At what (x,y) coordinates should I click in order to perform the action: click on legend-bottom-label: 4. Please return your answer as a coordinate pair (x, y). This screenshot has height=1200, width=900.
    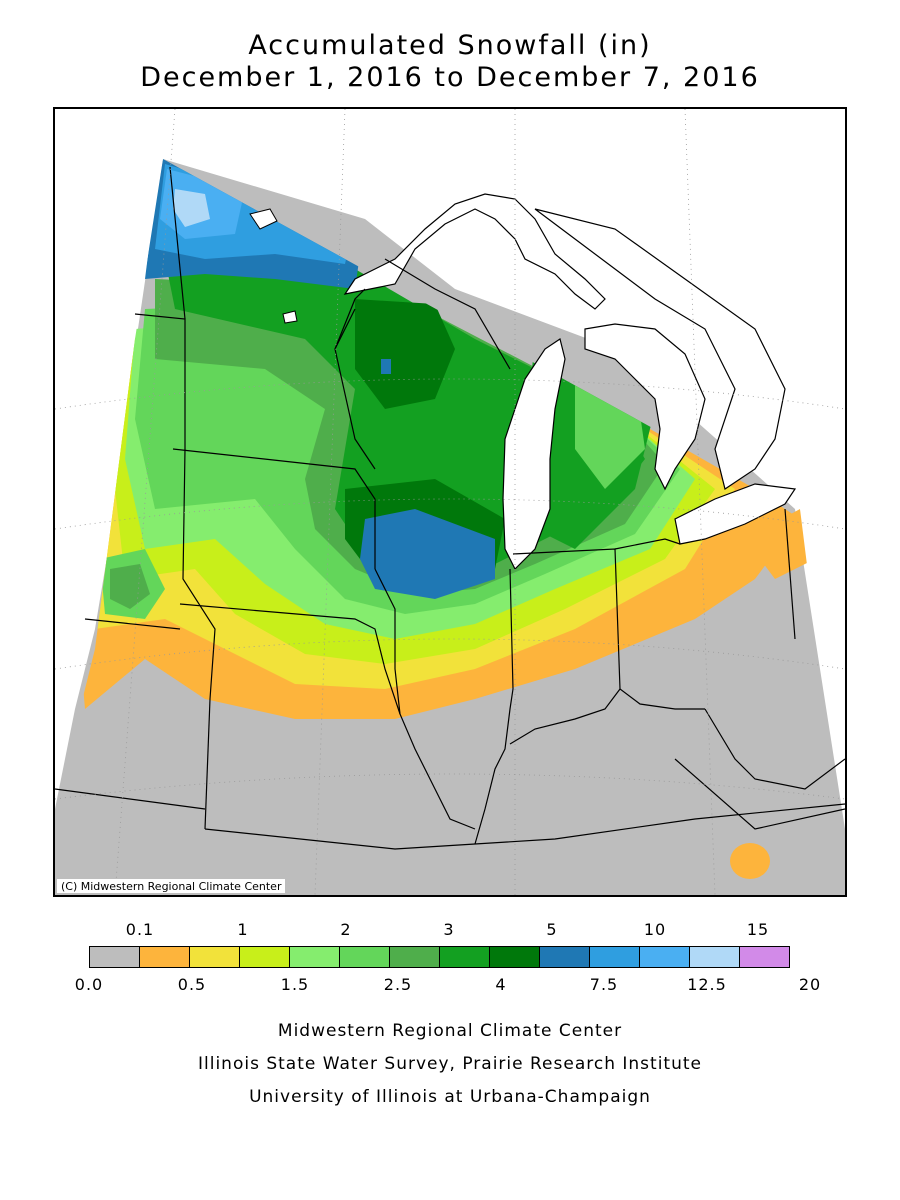
    Looking at the image, I should click on (501, 984).